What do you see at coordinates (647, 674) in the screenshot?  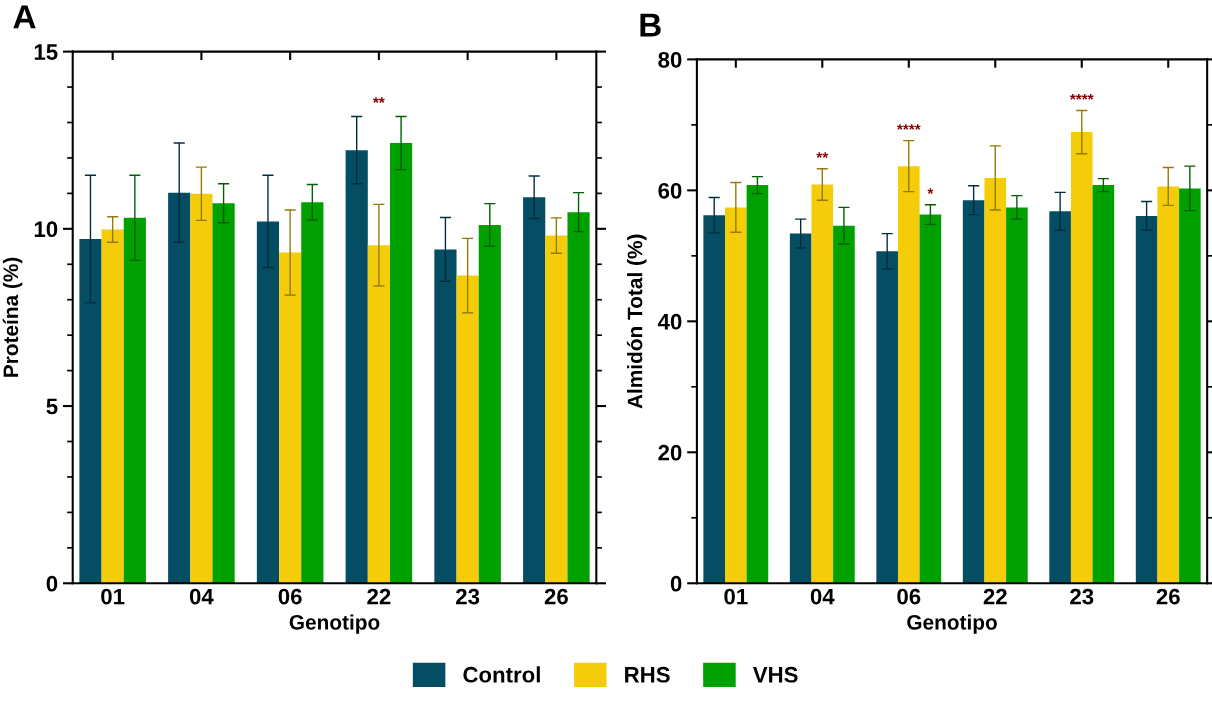 I see `legend-label: RHS` at bounding box center [647, 674].